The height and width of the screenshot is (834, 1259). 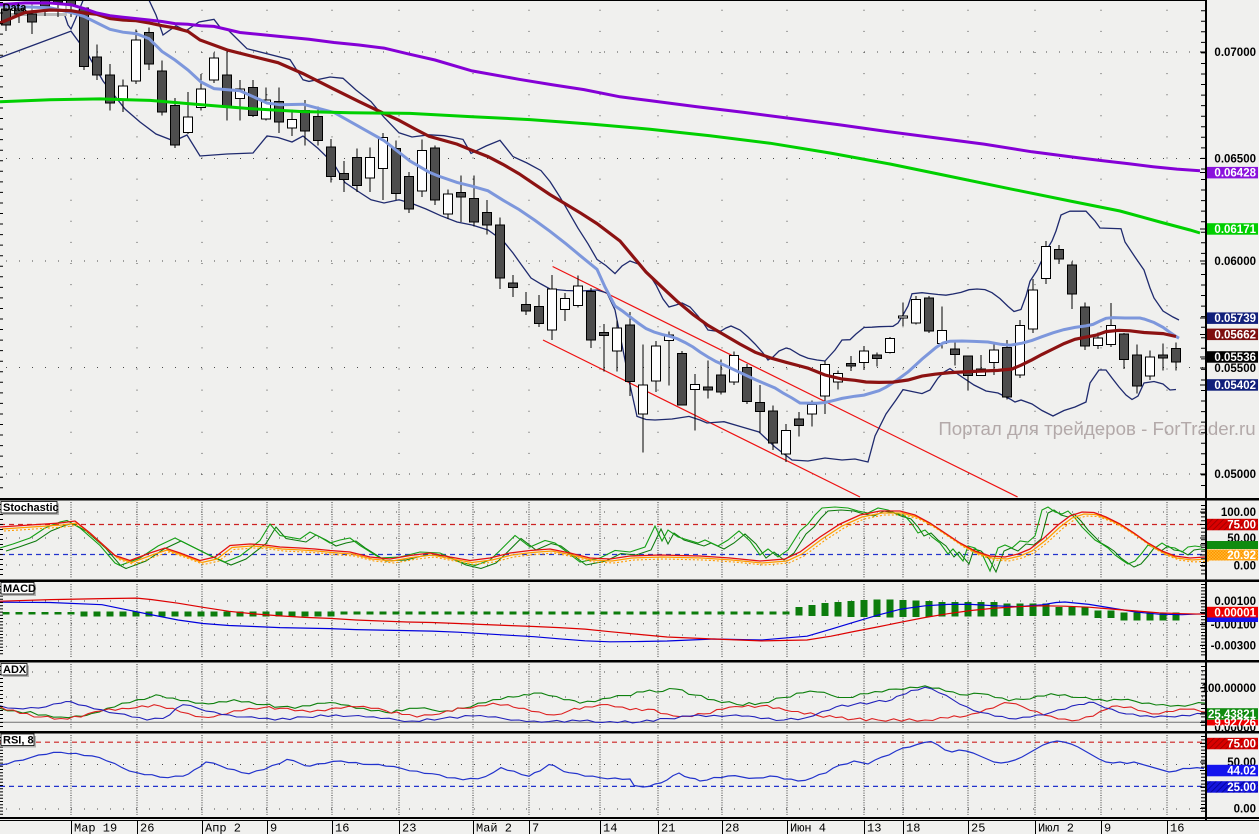 I want to click on svg-text: 44.02, so click(x=1241, y=772).